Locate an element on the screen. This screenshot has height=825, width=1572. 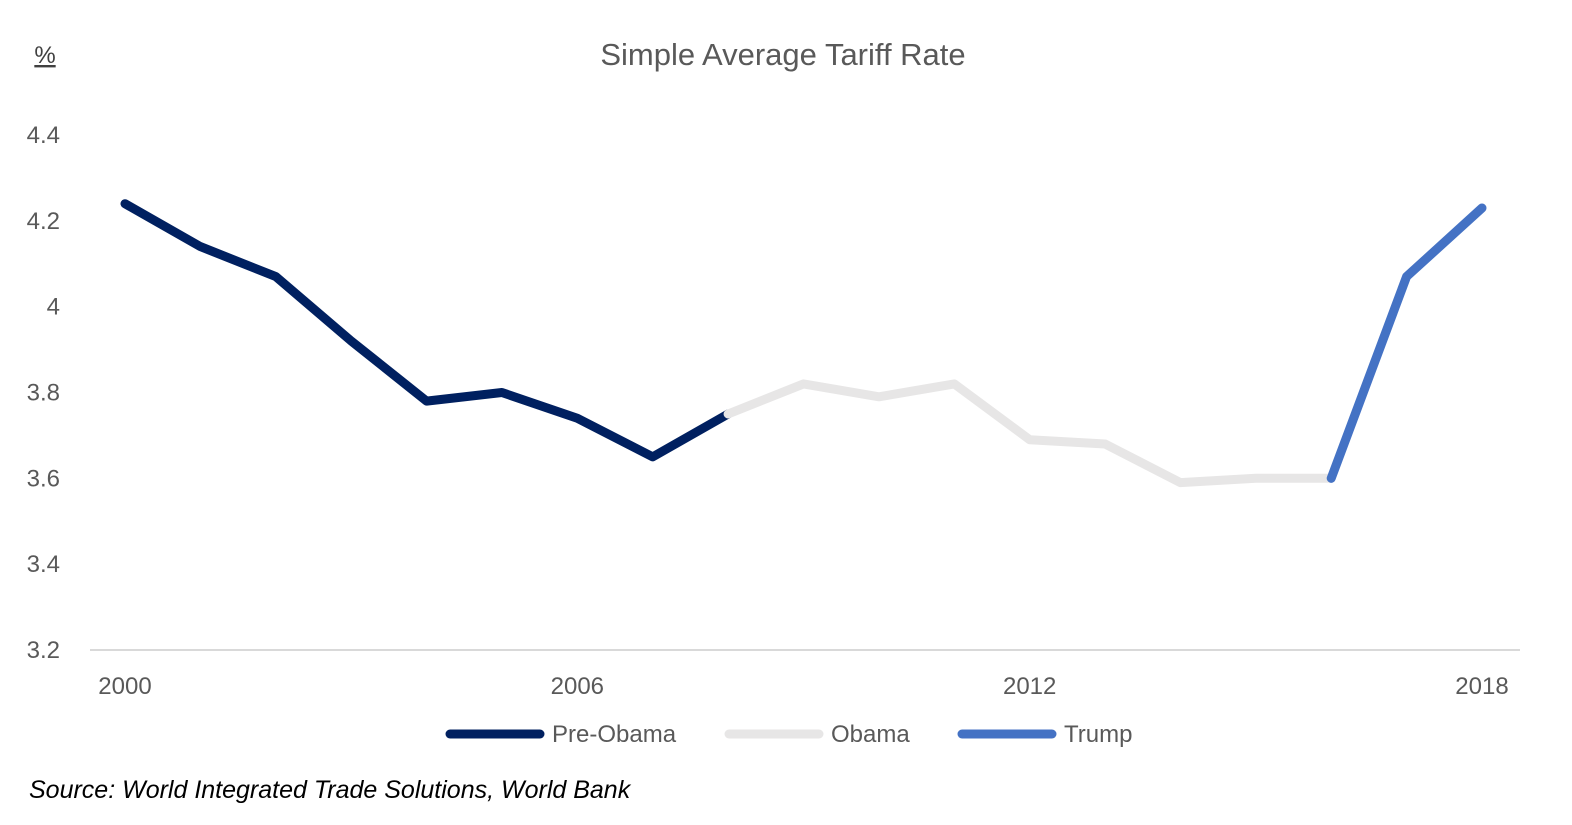
series-line-pre-obama is located at coordinates (426, 330).